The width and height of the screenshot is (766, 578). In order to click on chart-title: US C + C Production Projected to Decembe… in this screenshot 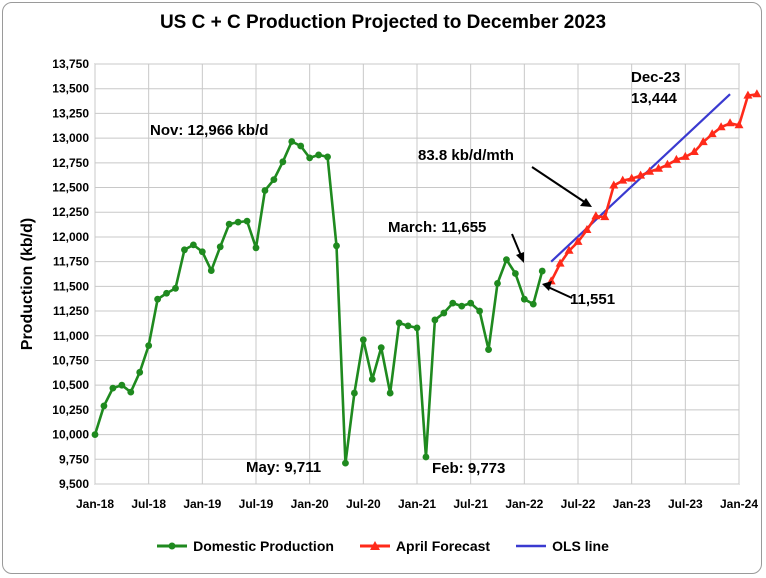, I will do `click(383, 22)`.